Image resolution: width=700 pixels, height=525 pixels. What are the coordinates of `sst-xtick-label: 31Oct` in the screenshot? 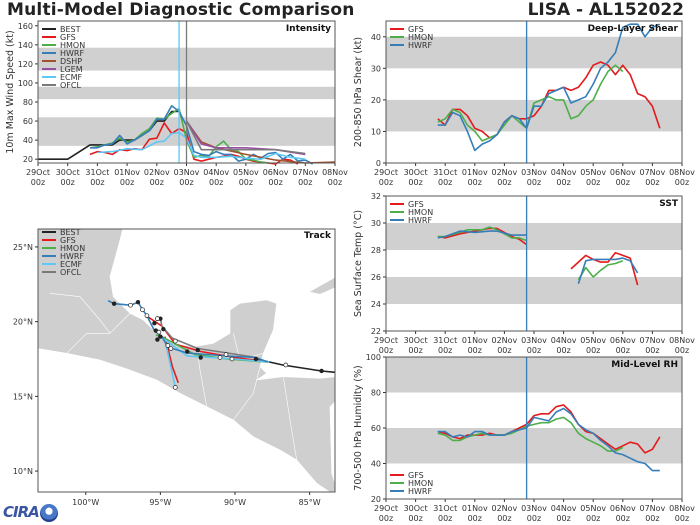 It's located at (445, 340).